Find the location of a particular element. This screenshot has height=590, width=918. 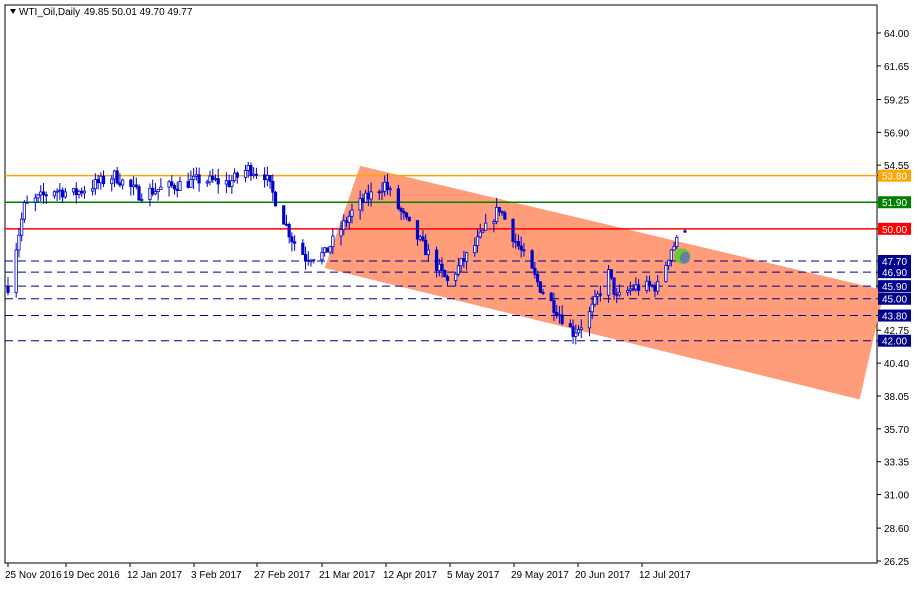

x-tick-label: 20 Jun 2017 is located at coordinates (602, 575).